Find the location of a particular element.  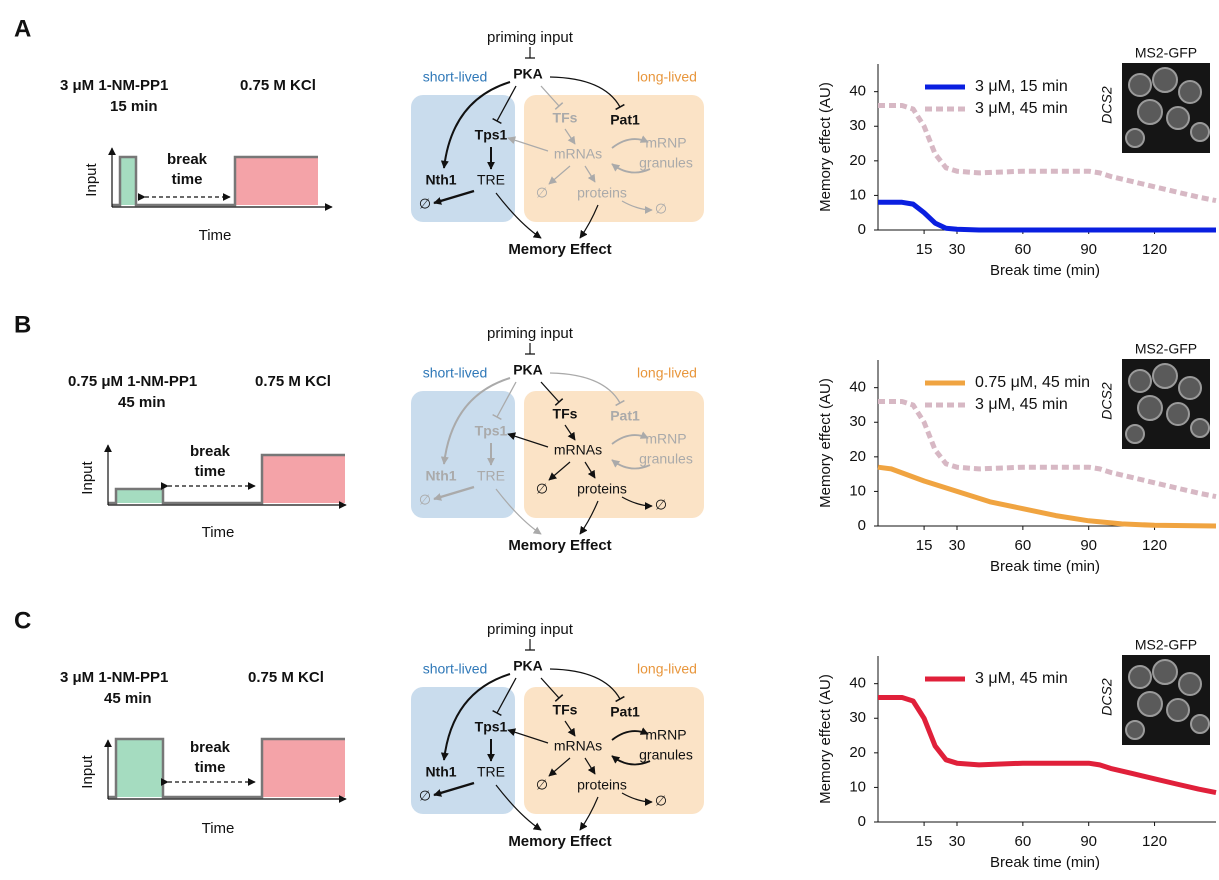

x-tick-label: 60 is located at coordinates (1023, 841).